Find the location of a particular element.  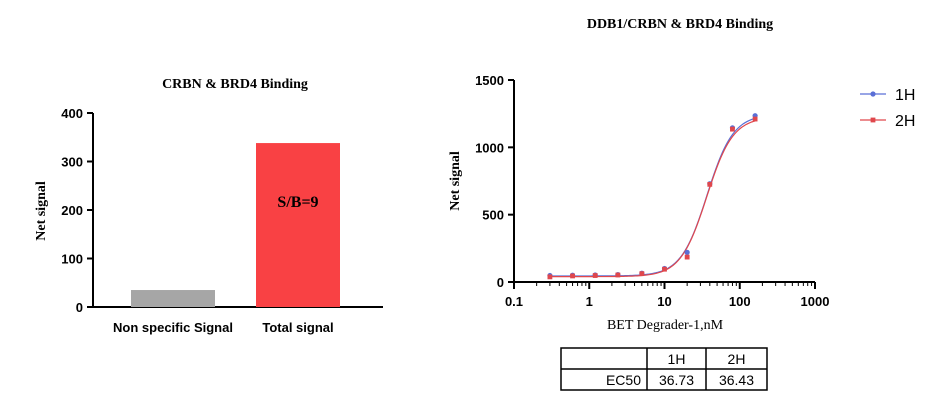

bar-chart-annotation: S/B=9 is located at coordinates (297, 202).